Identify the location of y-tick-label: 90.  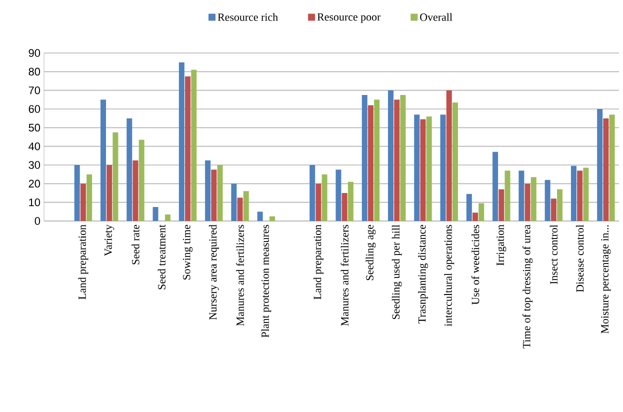
(34, 53).